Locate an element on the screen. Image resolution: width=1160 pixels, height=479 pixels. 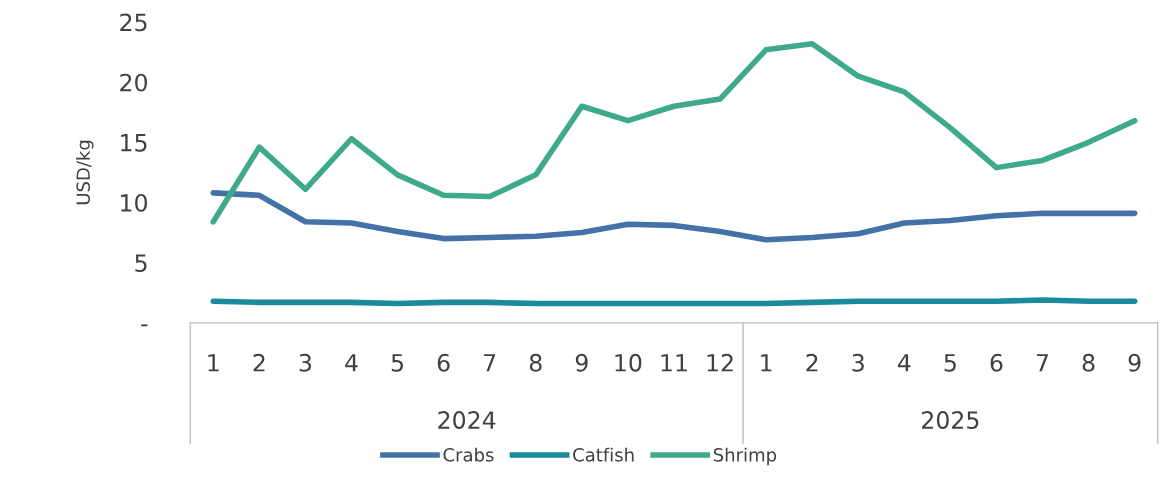
x-tick-label: 10 is located at coordinates (628, 362).